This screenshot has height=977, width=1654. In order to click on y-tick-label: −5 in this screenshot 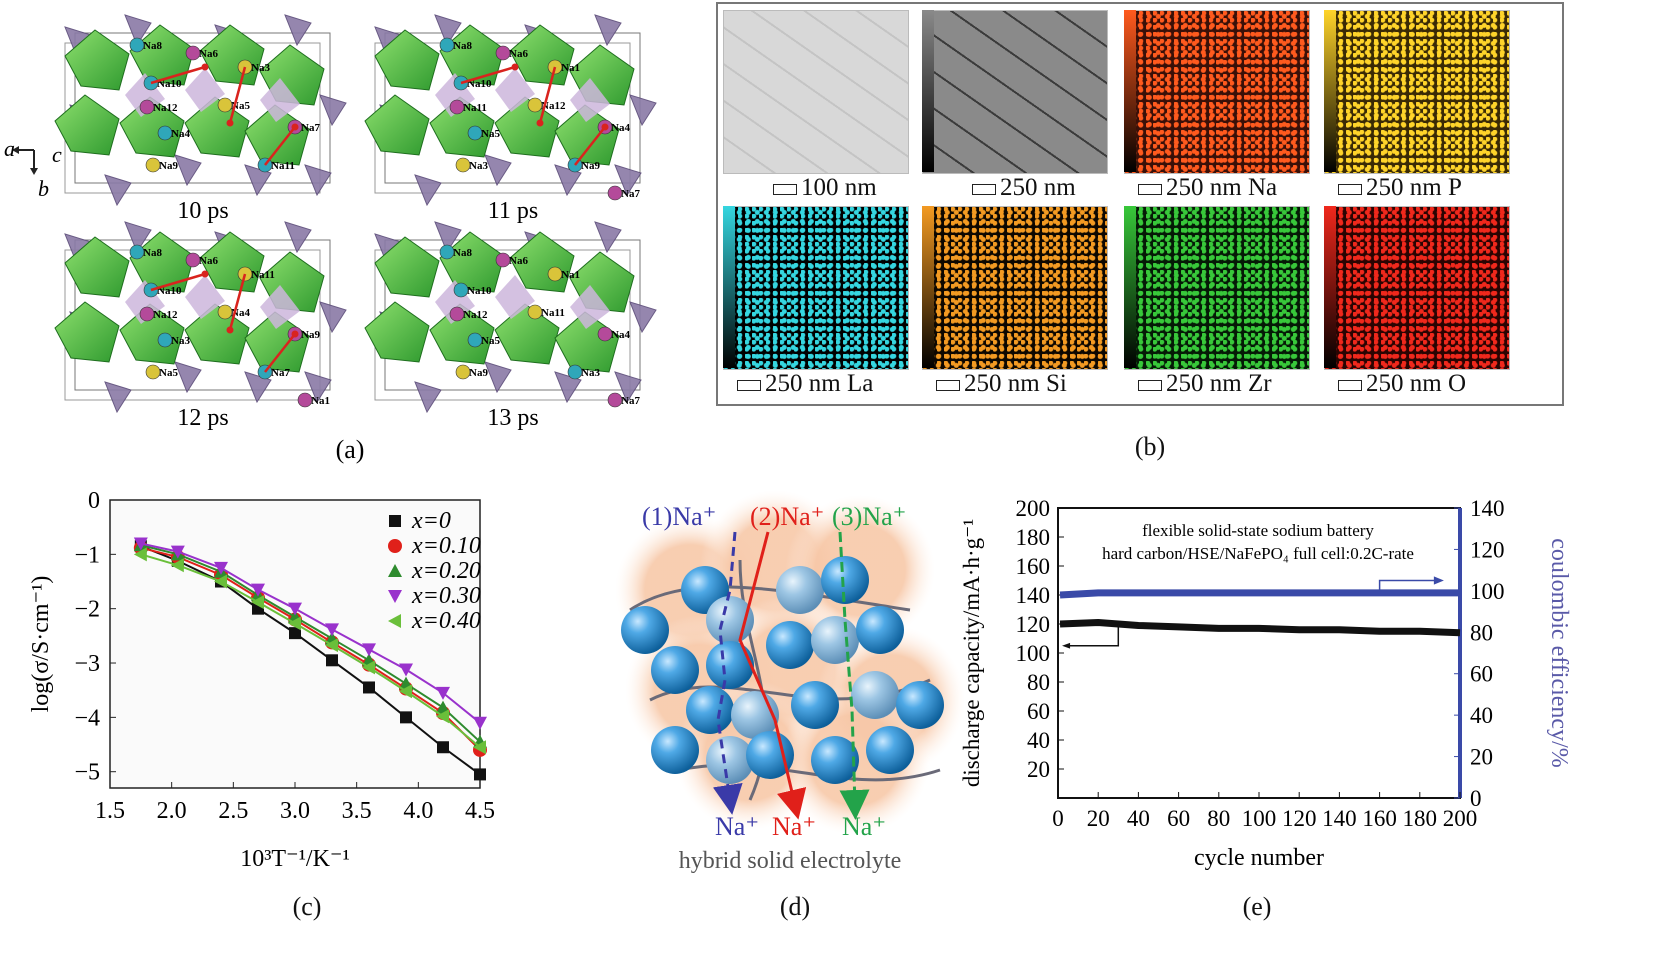, I will do `click(87, 773)`.